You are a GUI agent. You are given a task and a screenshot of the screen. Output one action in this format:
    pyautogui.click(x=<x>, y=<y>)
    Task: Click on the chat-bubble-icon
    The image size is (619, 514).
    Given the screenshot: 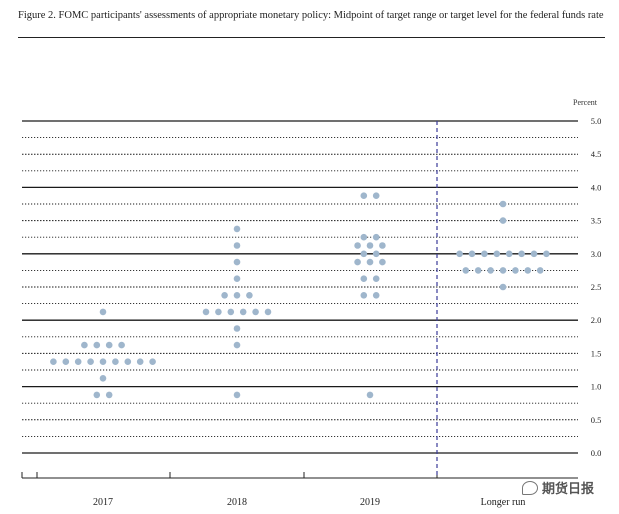 What is the action you would take?
    pyautogui.click(x=530, y=487)
    